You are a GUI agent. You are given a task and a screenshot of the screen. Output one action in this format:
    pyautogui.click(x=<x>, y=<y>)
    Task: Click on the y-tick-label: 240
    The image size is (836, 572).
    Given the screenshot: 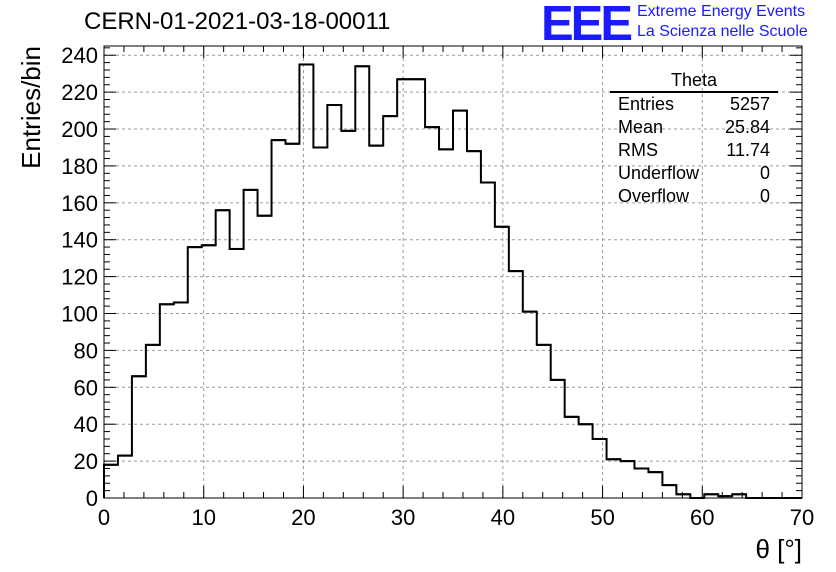 What is the action you would take?
    pyautogui.click(x=79, y=55)
    